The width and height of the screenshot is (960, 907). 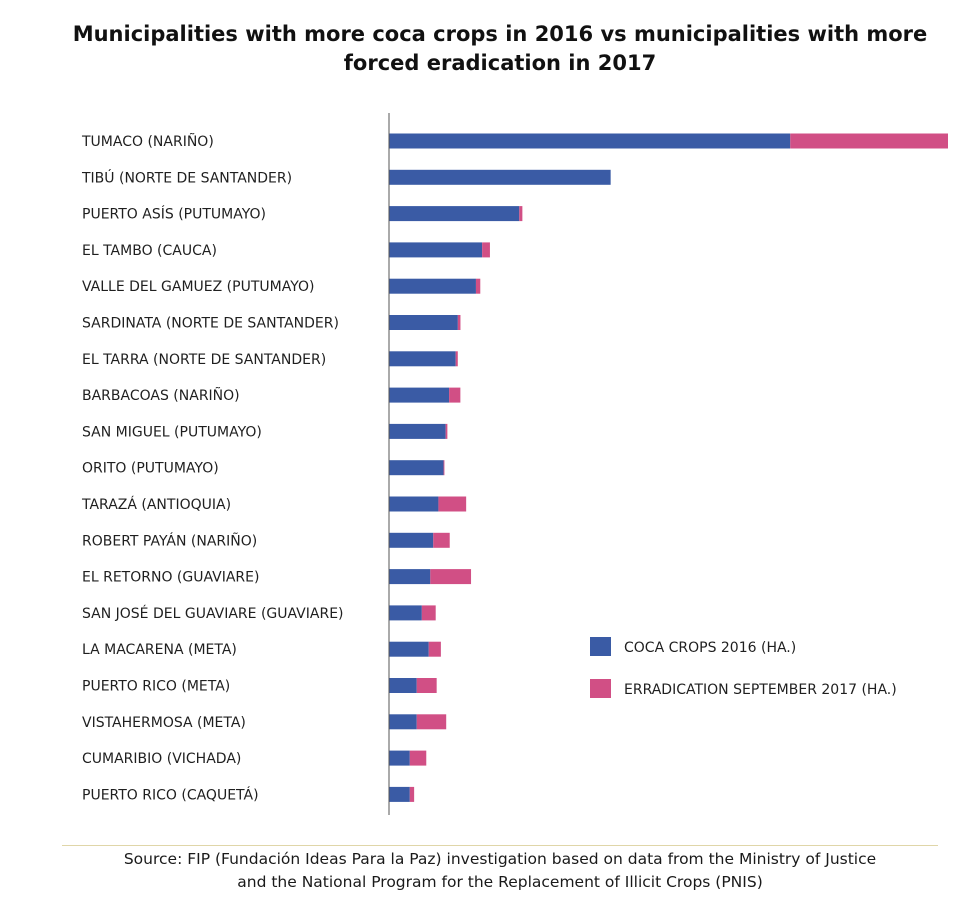 I want to click on category-label-sardinata-norte-de-santander: SARDINATA (NORTE DE SANTANDER), so click(x=210, y=324).